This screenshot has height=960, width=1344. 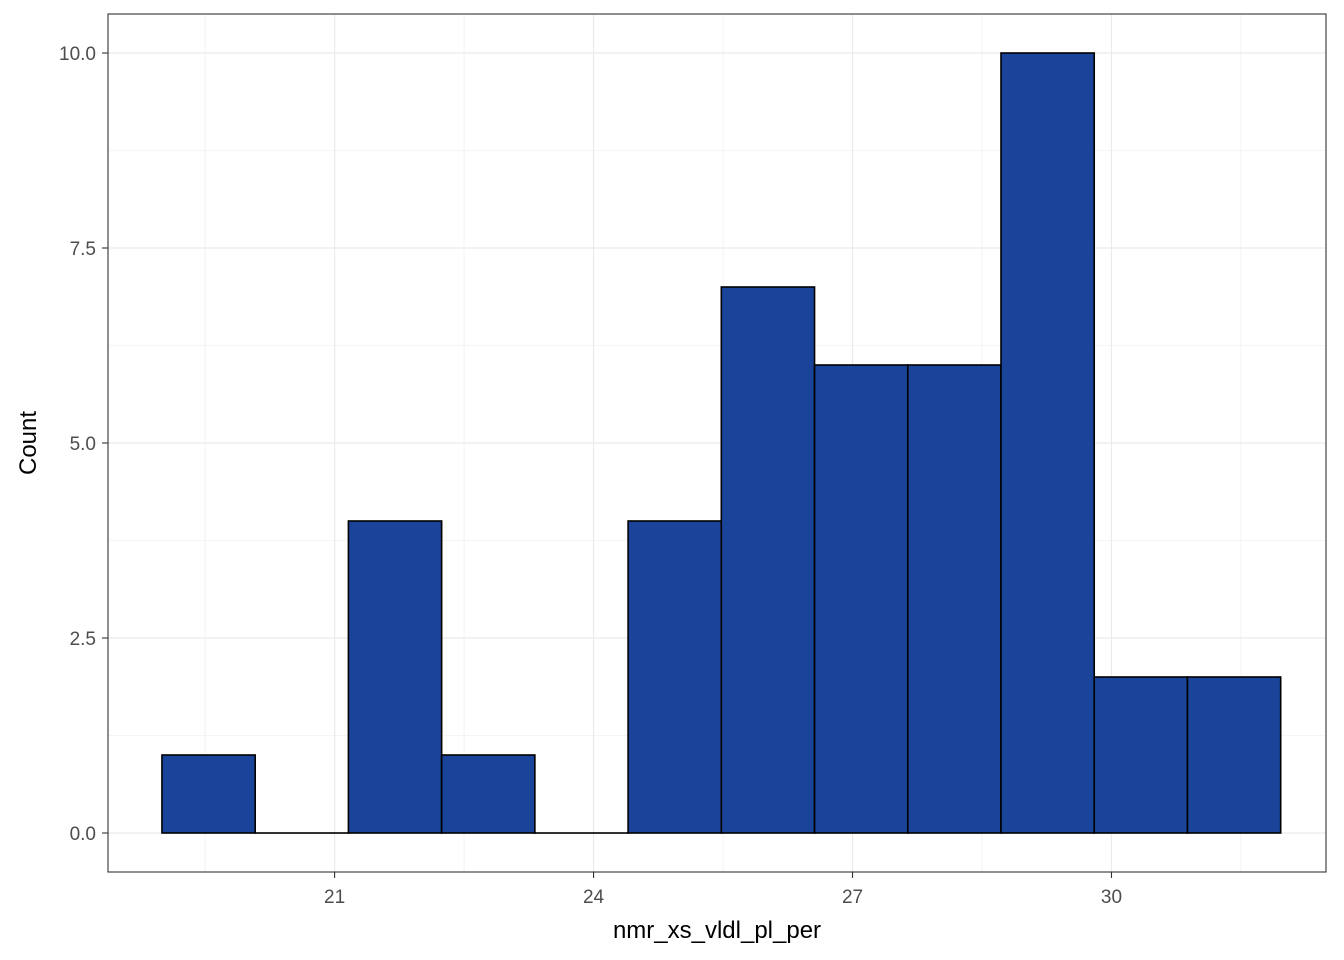 What do you see at coordinates (717, 930) in the screenshot?
I see `x-axis-title: nmr_xs_vldl_pl_per` at bounding box center [717, 930].